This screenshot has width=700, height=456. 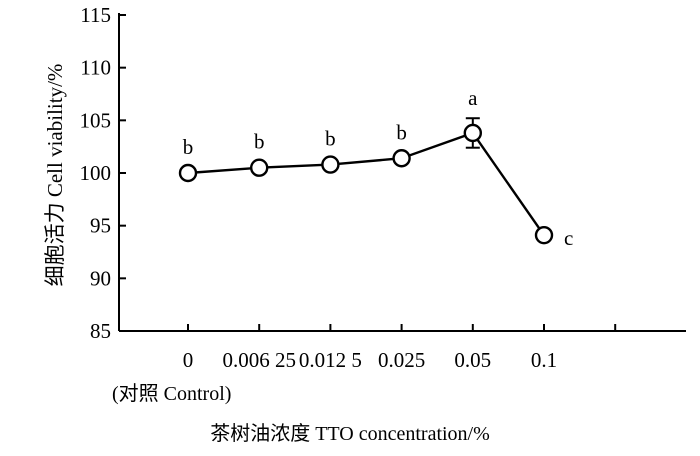 What do you see at coordinates (100, 331) in the screenshot?
I see `y-tick-label: 85` at bounding box center [100, 331].